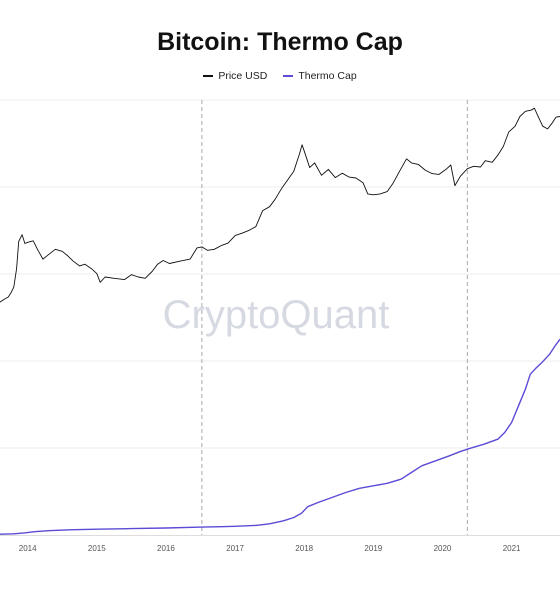 This screenshot has height=600, width=560. What do you see at coordinates (276, 315) in the screenshot?
I see `watermark: CryptoQuant` at bounding box center [276, 315].